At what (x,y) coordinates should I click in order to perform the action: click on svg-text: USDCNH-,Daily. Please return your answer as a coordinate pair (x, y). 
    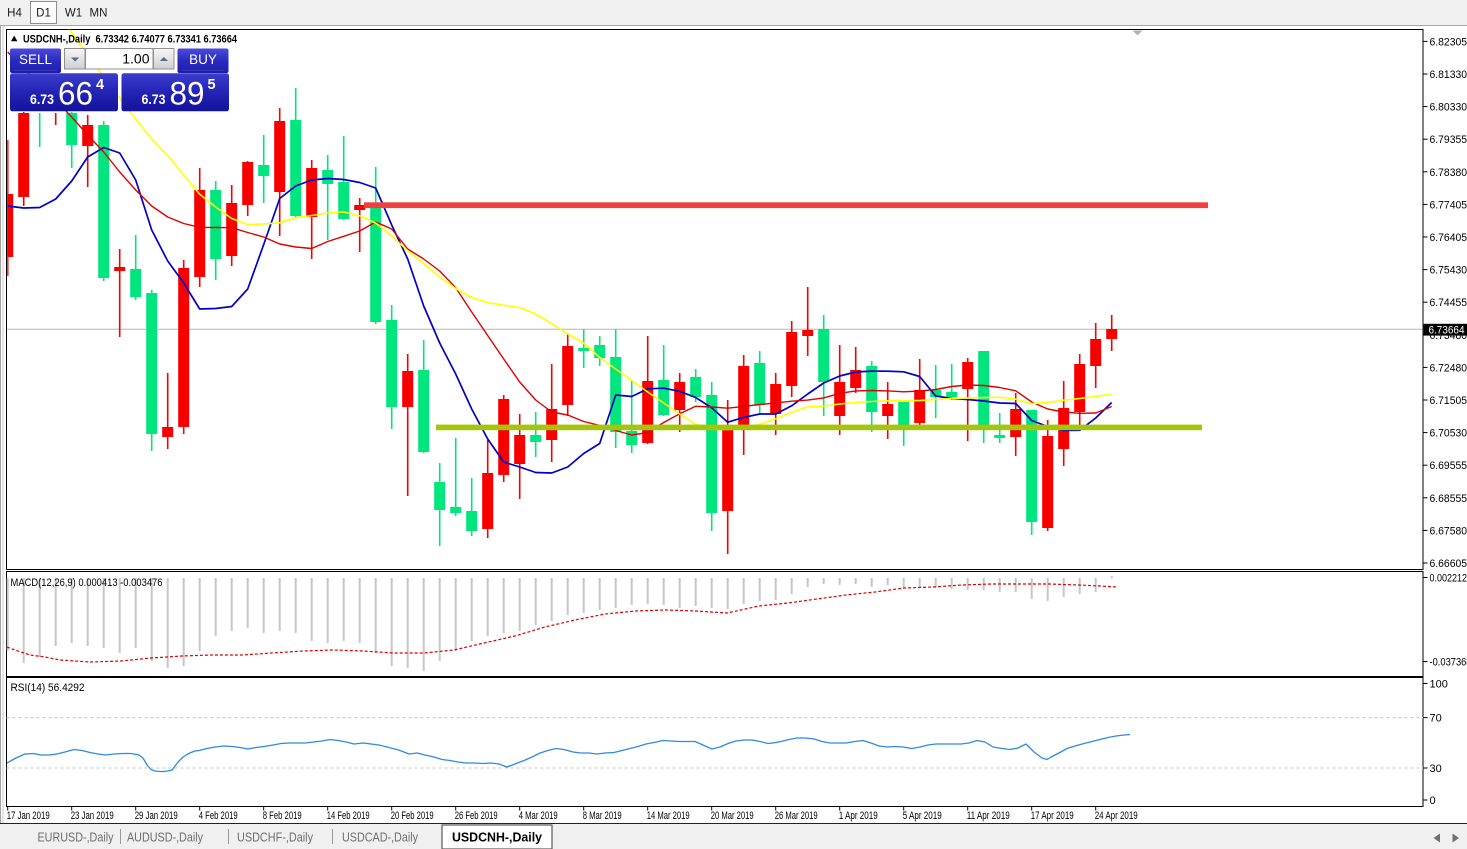
    Looking at the image, I should click on (497, 837).